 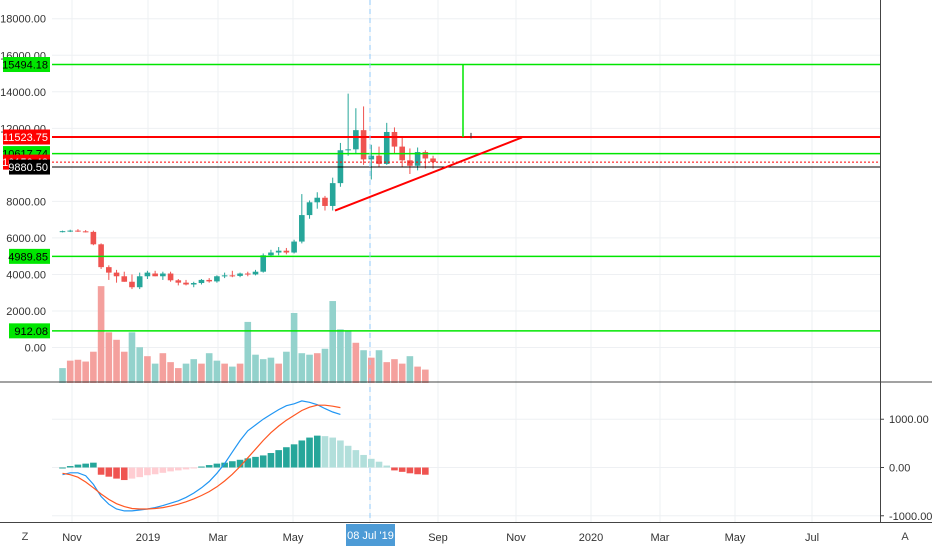 I want to click on time-tick-label: May, so click(x=293, y=538).